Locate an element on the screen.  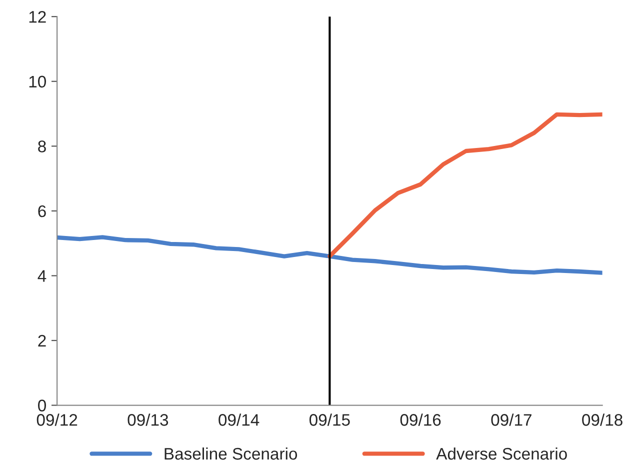
legend-label: Baseline Scenario is located at coordinates (231, 453).